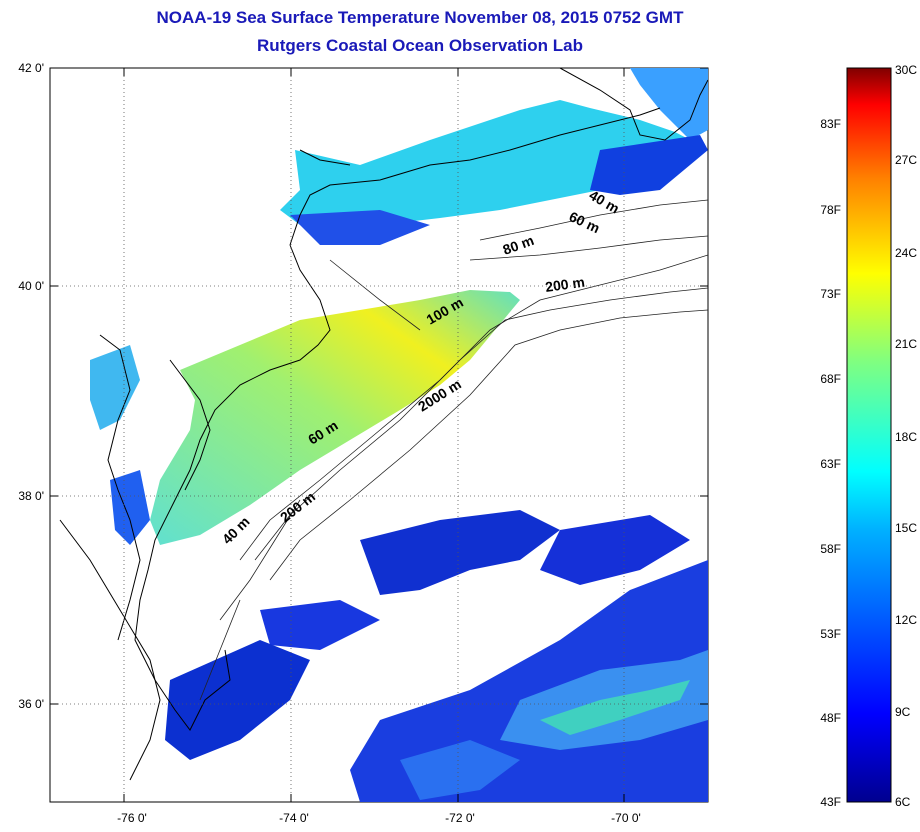 The image size is (920, 832). I want to click on colorbar-f-label: 43F, so click(830, 802).